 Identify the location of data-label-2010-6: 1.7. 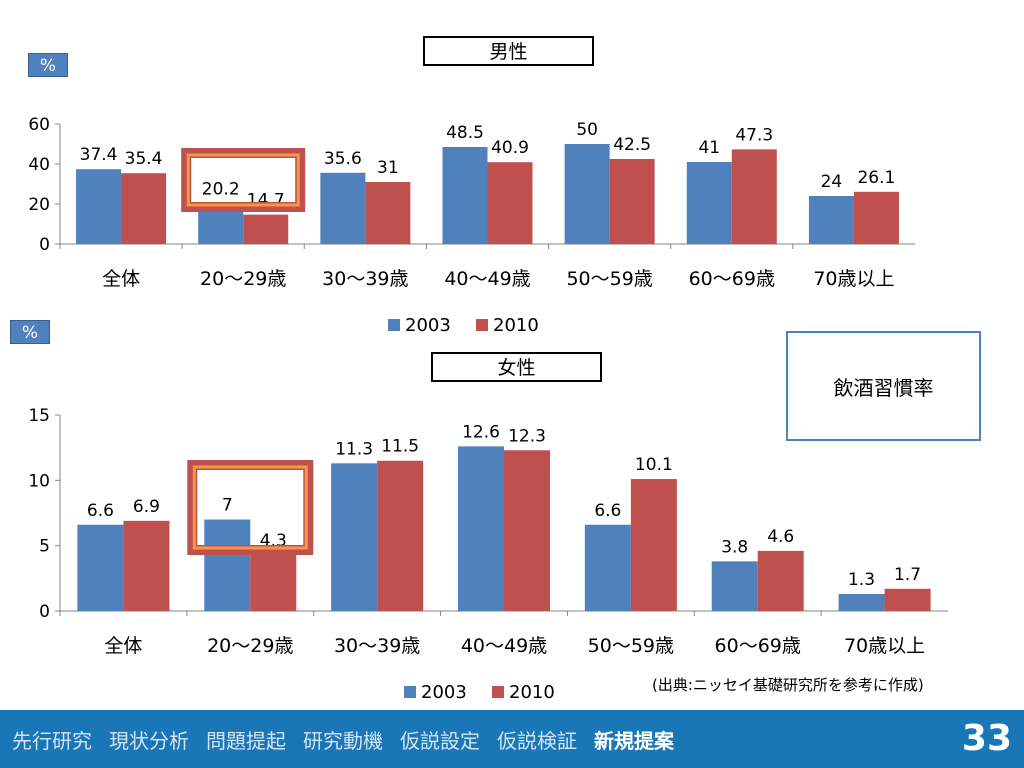
(907, 575).